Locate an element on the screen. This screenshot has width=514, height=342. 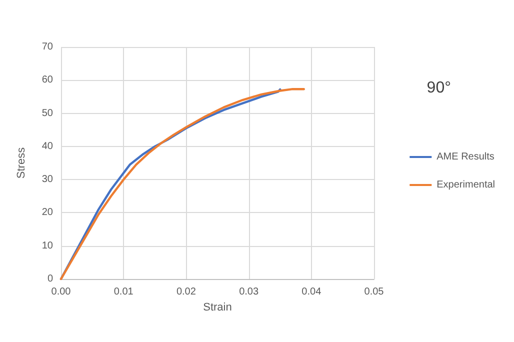
text: 90° is located at coordinates (439, 88).